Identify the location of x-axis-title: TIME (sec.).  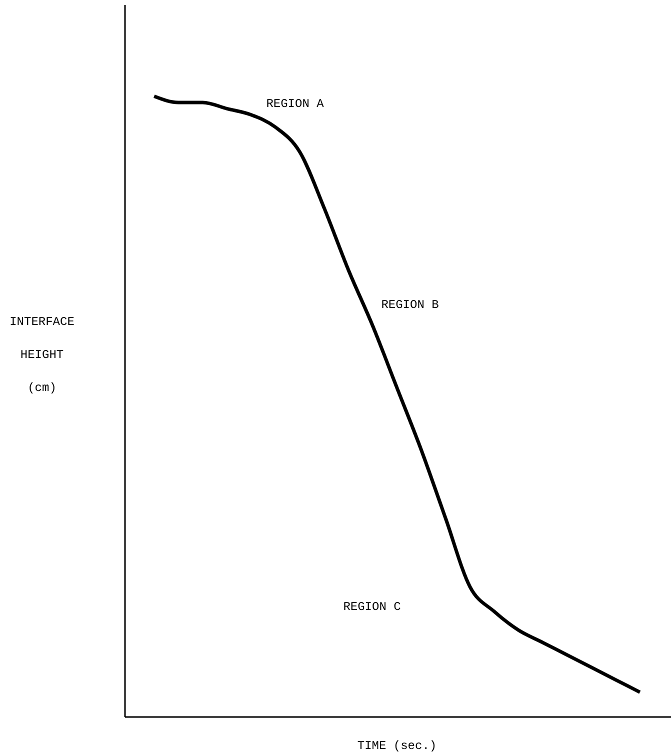
(397, 746).